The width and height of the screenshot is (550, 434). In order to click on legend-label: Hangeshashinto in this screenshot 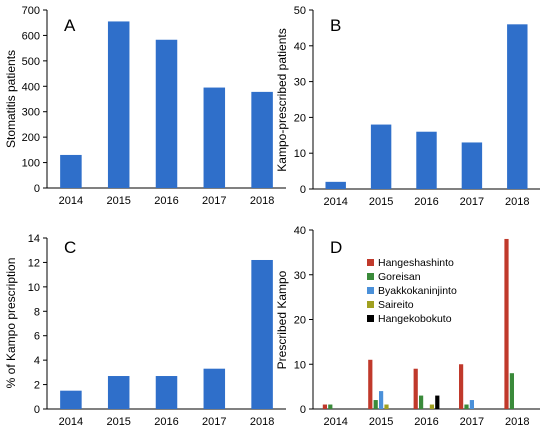, I will do `click(416, 263)`.